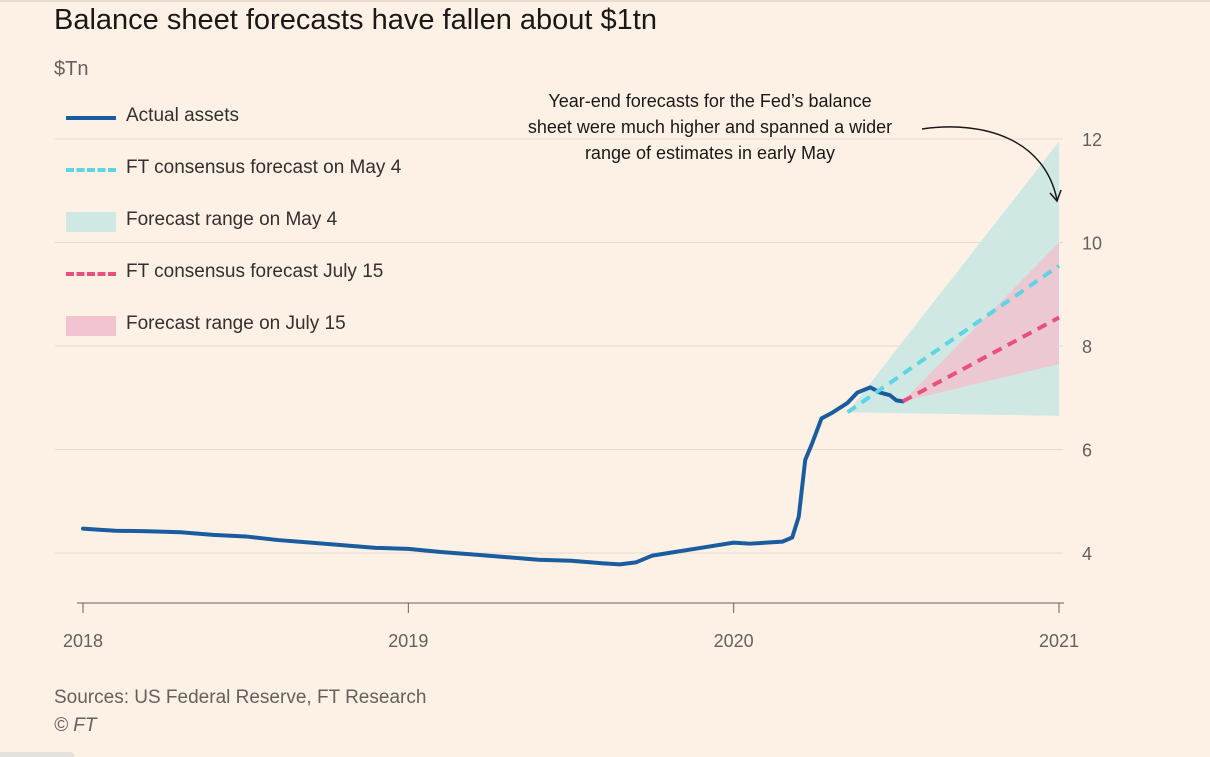  Describe the element at coordinates (1087, 347) in the screenshot. I see `y-tick-label-8: 8` at that location.